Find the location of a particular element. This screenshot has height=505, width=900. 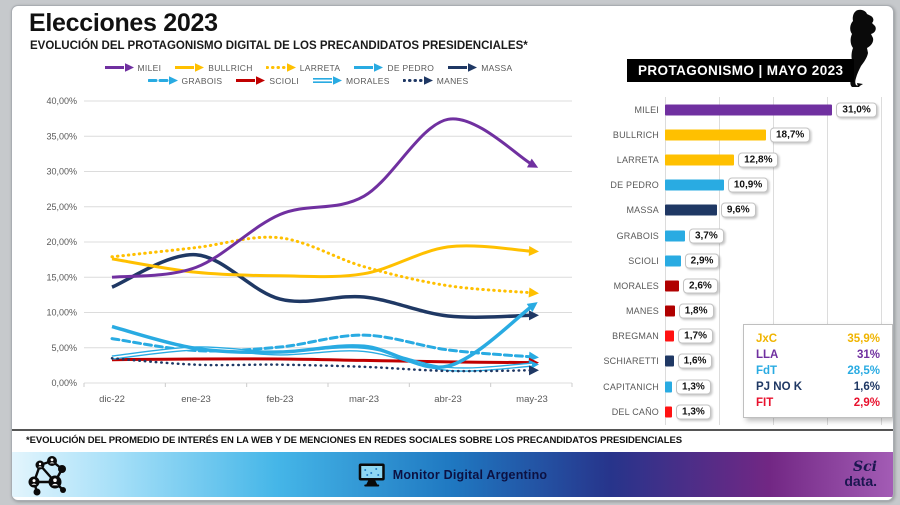

legend-label: BULLRICH is located at coordinates (230, 67).